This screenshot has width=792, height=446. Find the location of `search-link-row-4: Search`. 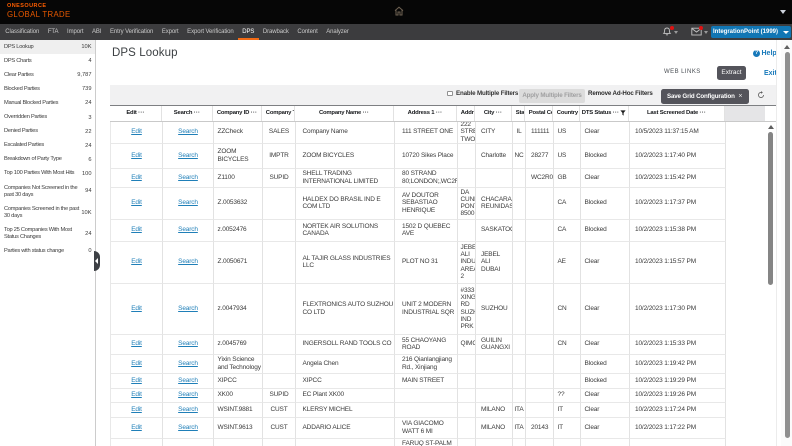

search-link-row-4: Search is located at coordinates (188, 203).